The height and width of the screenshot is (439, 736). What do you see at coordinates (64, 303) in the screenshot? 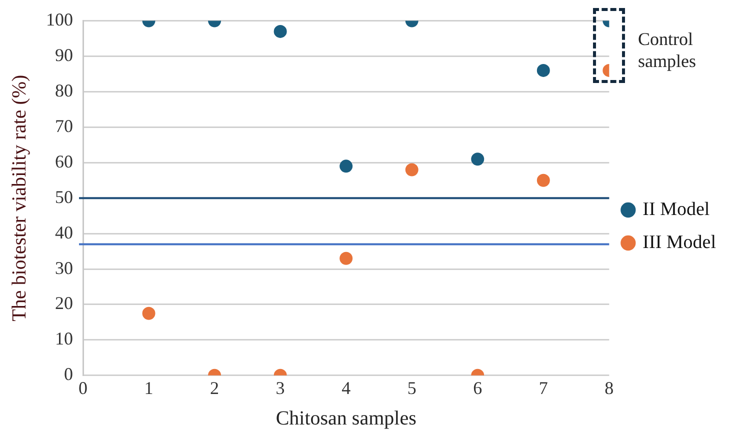
I see `y-tick-label: 20` at bounding box center [64, 303].